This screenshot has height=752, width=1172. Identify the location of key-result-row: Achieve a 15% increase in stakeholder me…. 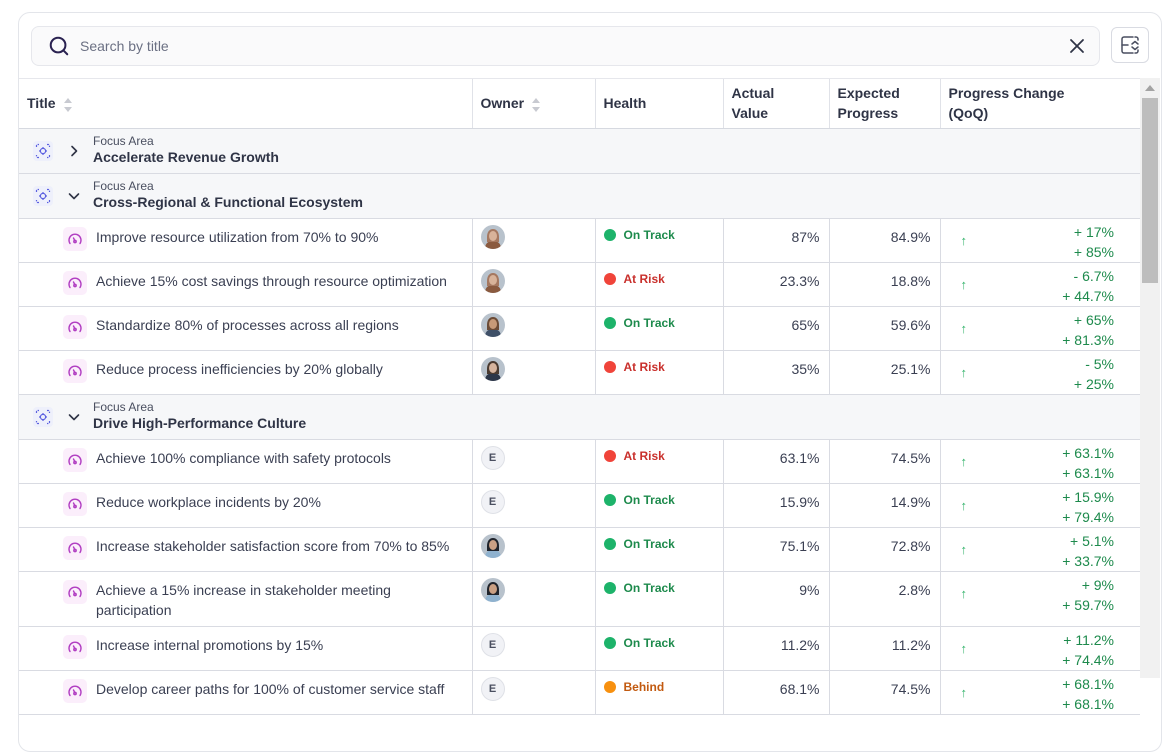
(579, 599).